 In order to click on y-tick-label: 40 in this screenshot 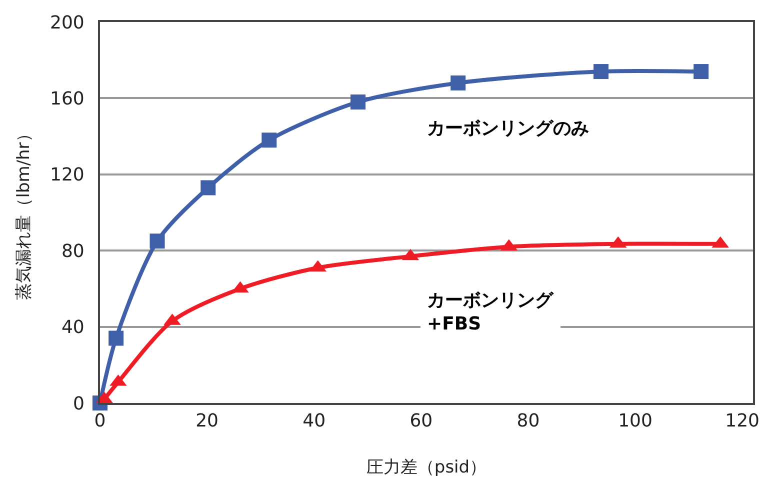, I will do `click(72, 327)`.